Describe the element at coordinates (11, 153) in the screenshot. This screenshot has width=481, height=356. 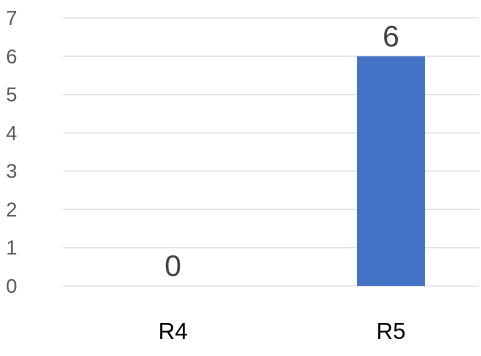
I see `y-axis-tick-labels: 0 1 2 3 4 5 6 7` at that location.